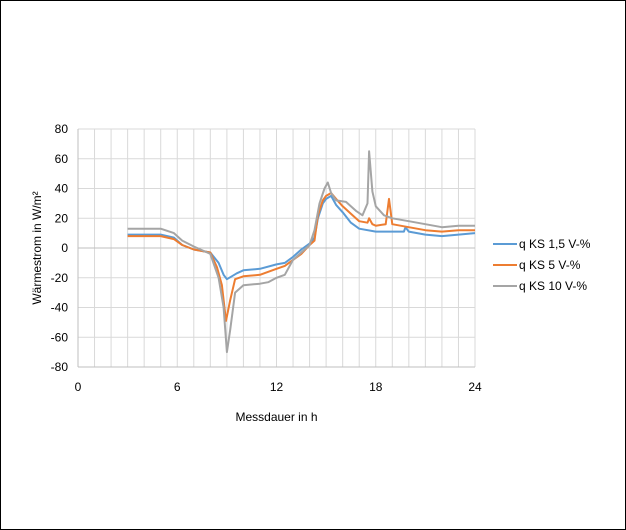 The height and width of the screenshot is (530, 626). Describe the element at coordinates (550, 265) in the screenshot. I see `legend-label: q KS 5 V-%` at that location.